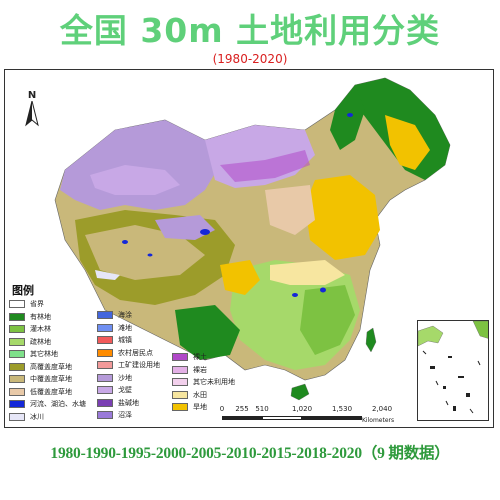 The width and height of the screenshot is (500, 500). What do you see at coordinates (44, 354) in the screenshot?
I see `legend-label: 其它林地` at bounding box center [44, 354].